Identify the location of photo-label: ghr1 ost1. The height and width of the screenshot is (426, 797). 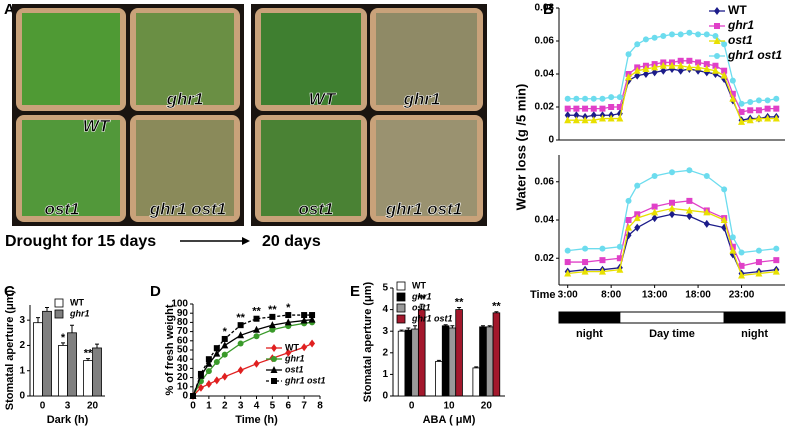
(424, 208).